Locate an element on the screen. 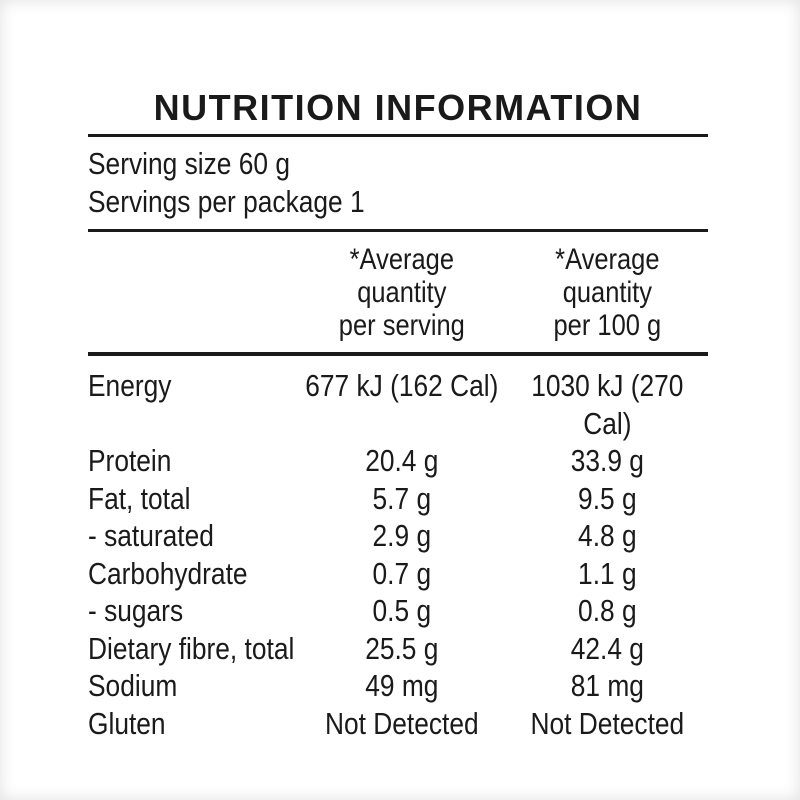 This screenshot has height=800, width=800. value-per-serving: 0.5 g is located at coordinates (402, 610).